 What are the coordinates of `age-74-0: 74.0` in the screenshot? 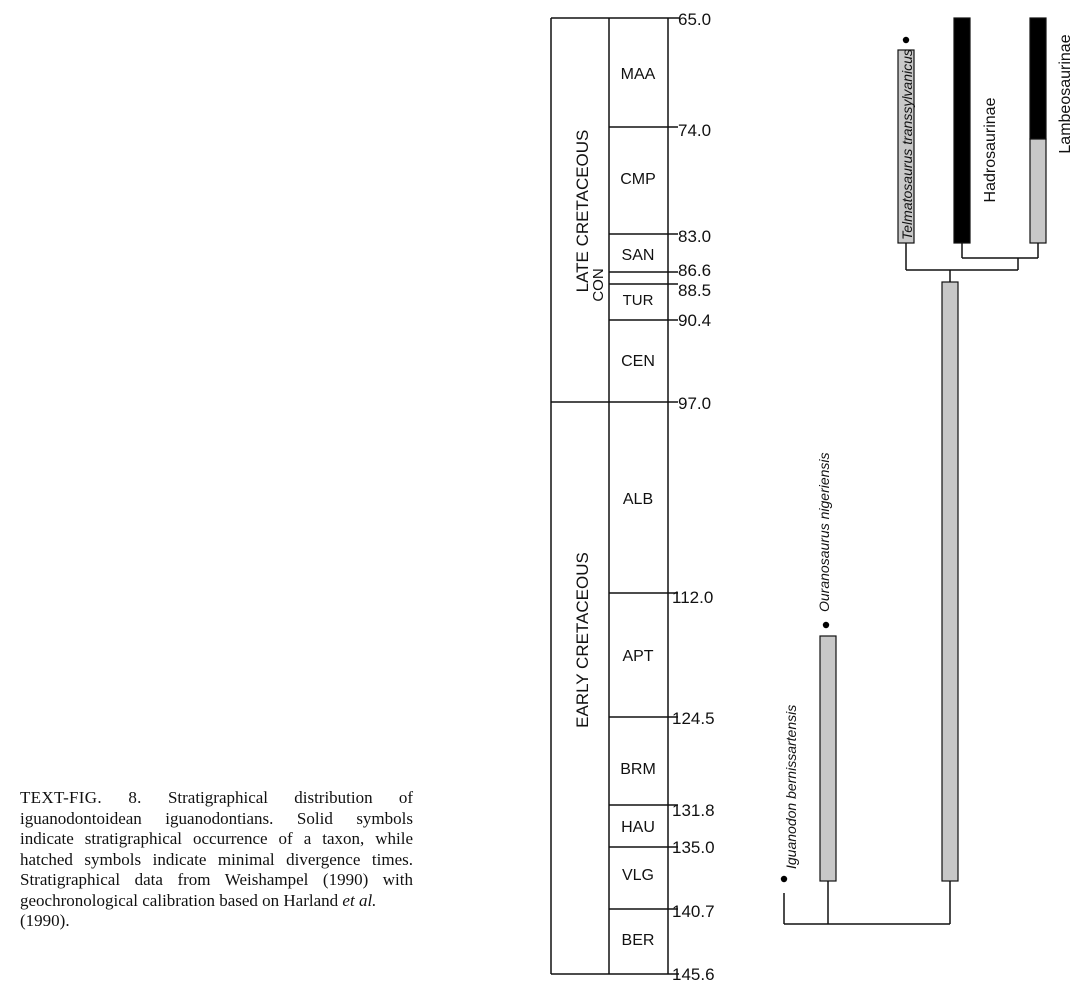 It's located at (694, 130).